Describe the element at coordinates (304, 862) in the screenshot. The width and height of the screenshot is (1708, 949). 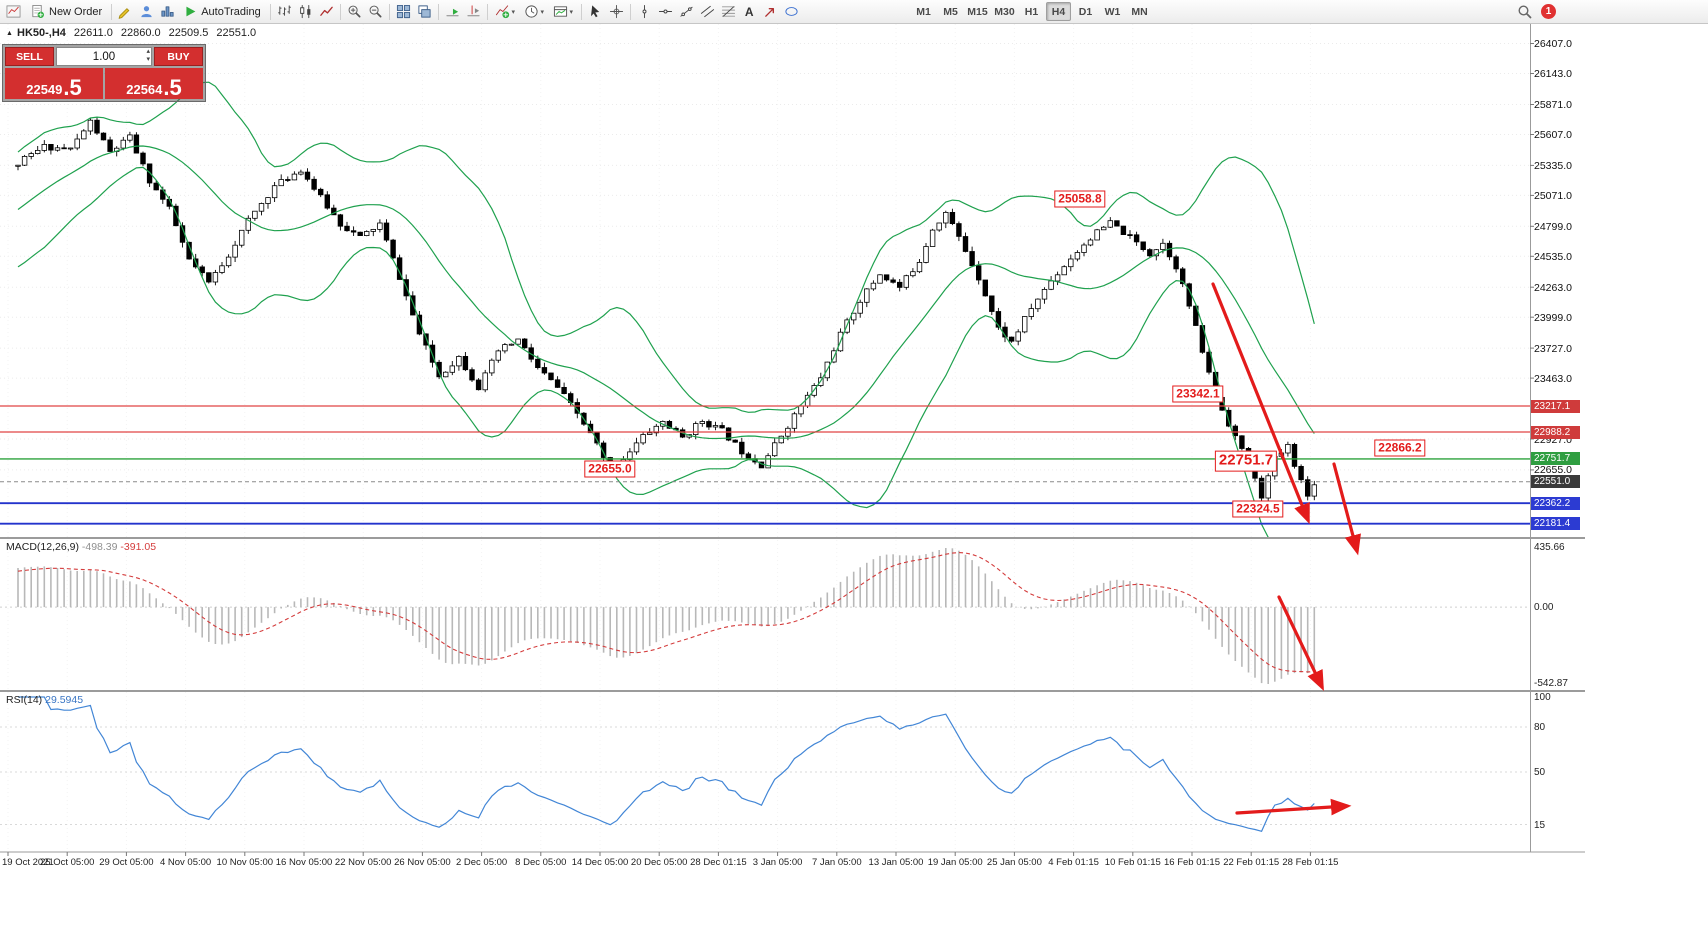
I see `time-axis-label: 16 Nov 05:00` at that location.